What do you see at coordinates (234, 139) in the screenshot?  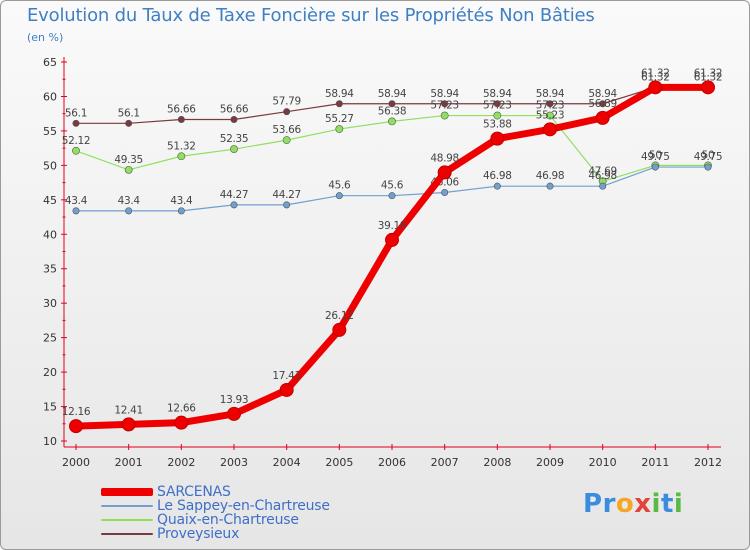 I see `data-label-quaix-en-chartreuse: 52.35` at bounding box center [234, 139].